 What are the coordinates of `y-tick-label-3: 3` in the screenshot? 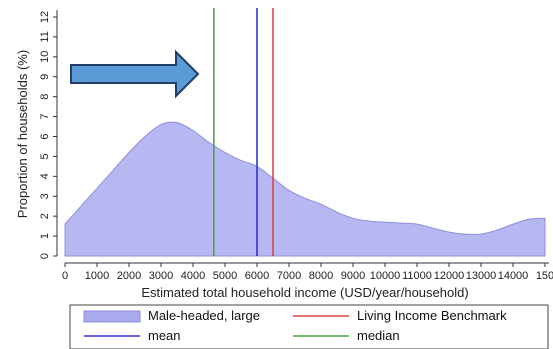 It's located at (45, 196).